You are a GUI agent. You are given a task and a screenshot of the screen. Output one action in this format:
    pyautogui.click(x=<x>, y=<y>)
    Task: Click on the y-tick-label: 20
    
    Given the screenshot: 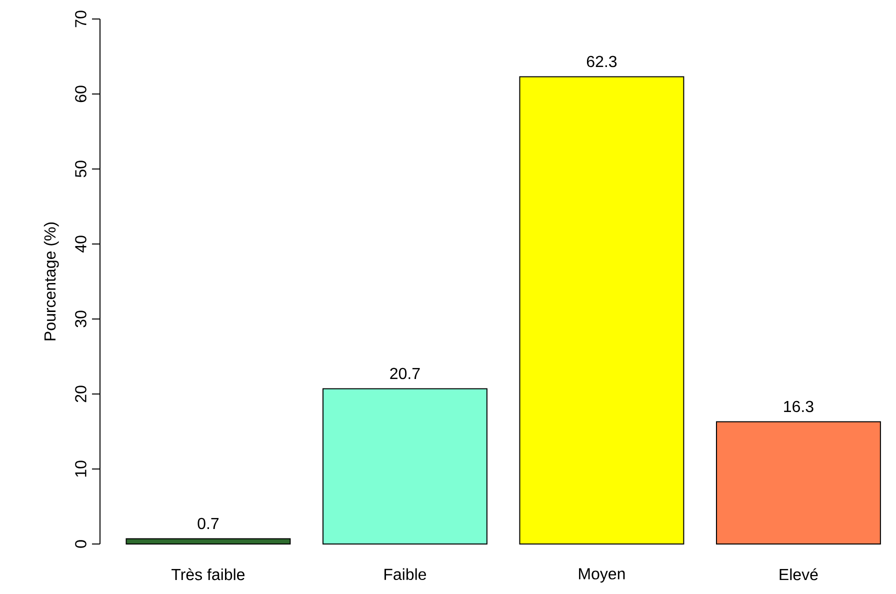 What is the action you would take?
    pyautogui.click(x=80, y=394)
    